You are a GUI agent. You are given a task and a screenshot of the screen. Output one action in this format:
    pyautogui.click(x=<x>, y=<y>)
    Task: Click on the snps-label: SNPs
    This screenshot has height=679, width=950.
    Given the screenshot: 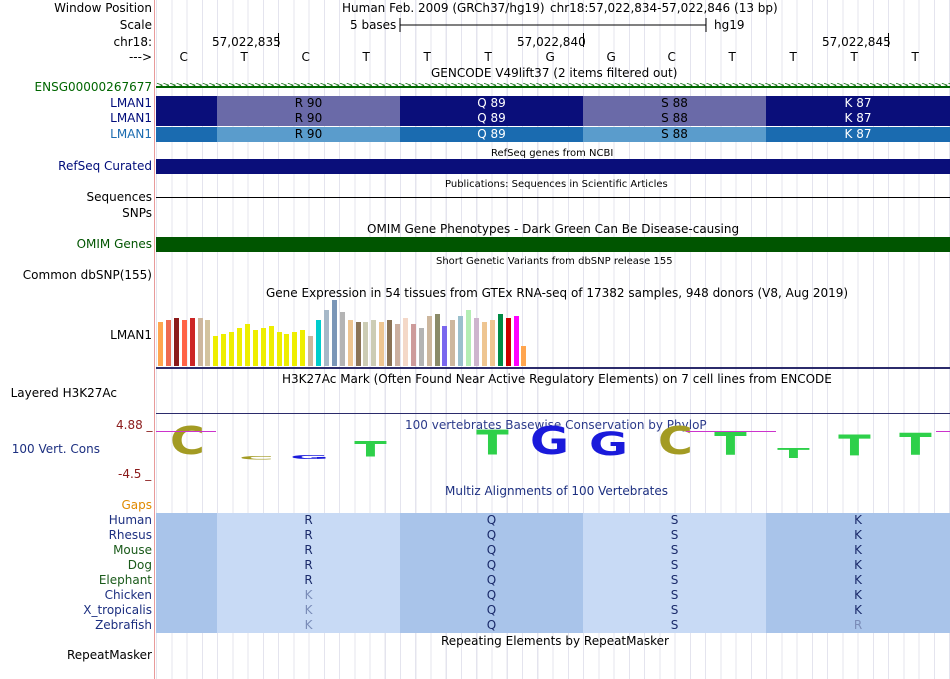 What is the action you would take?
    pyautogui.click(x=137, y=213)
    